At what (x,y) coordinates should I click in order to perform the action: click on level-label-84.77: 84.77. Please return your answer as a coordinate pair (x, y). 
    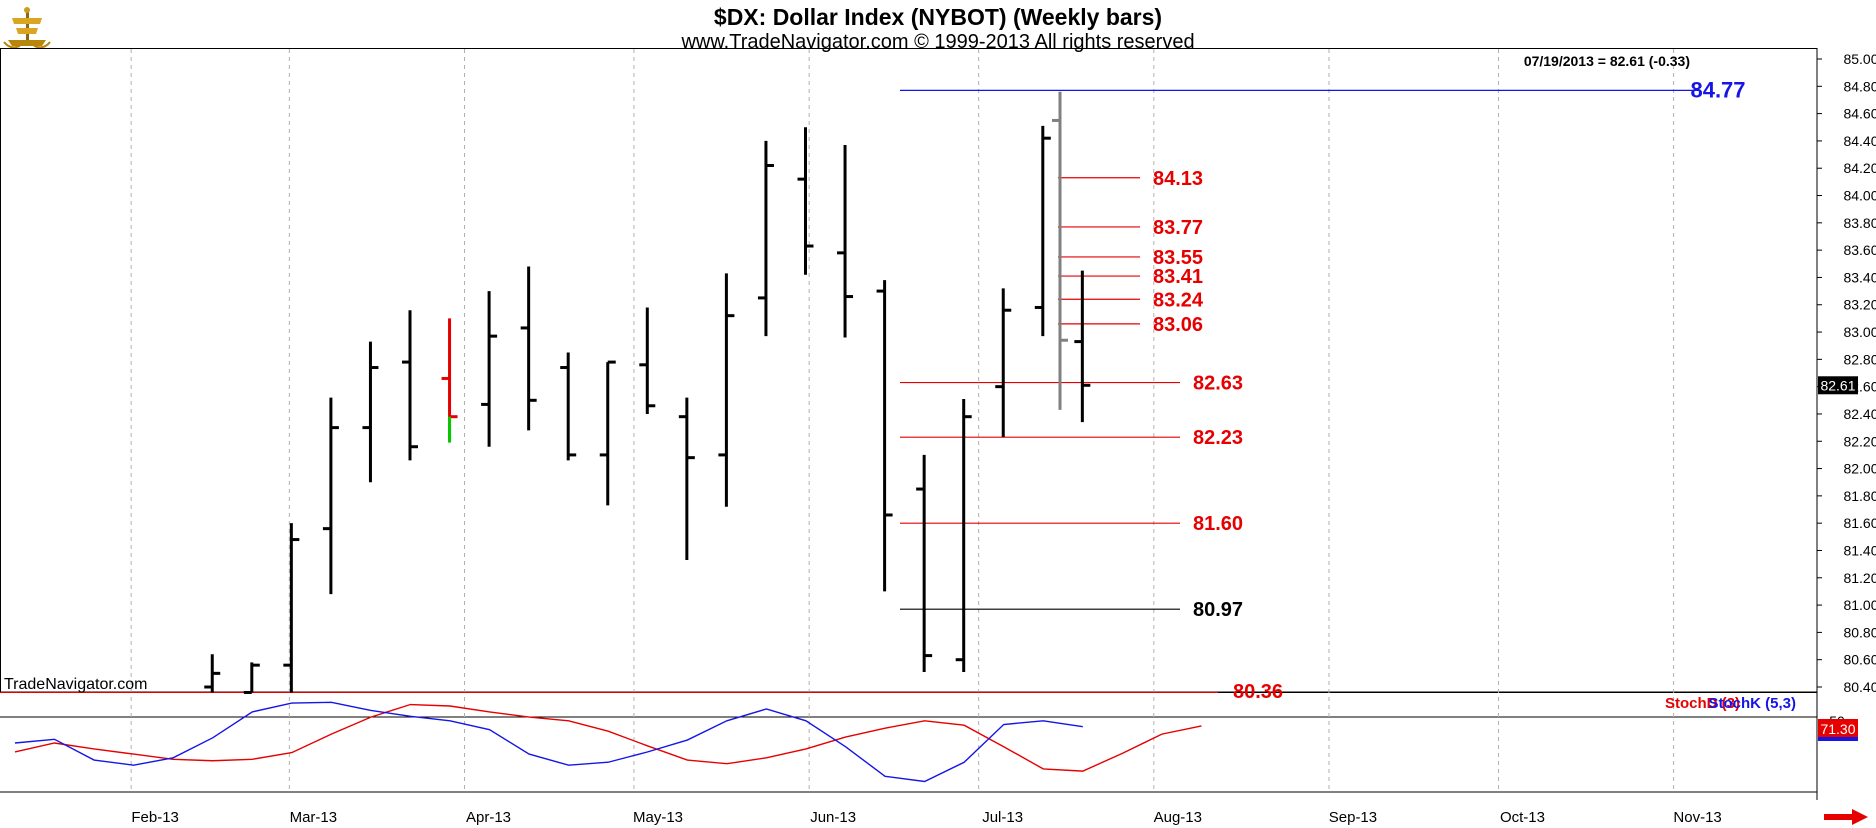
    Looking at the image, I should click on (1717, 89).